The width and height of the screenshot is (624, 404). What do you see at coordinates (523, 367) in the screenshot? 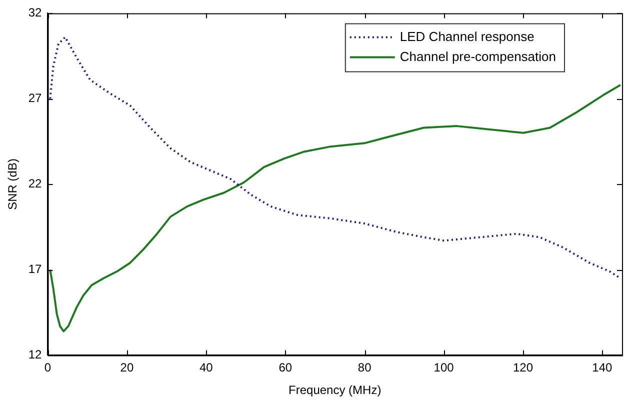
I see `x-tick-label: 120` at bounding box center [523, 367].